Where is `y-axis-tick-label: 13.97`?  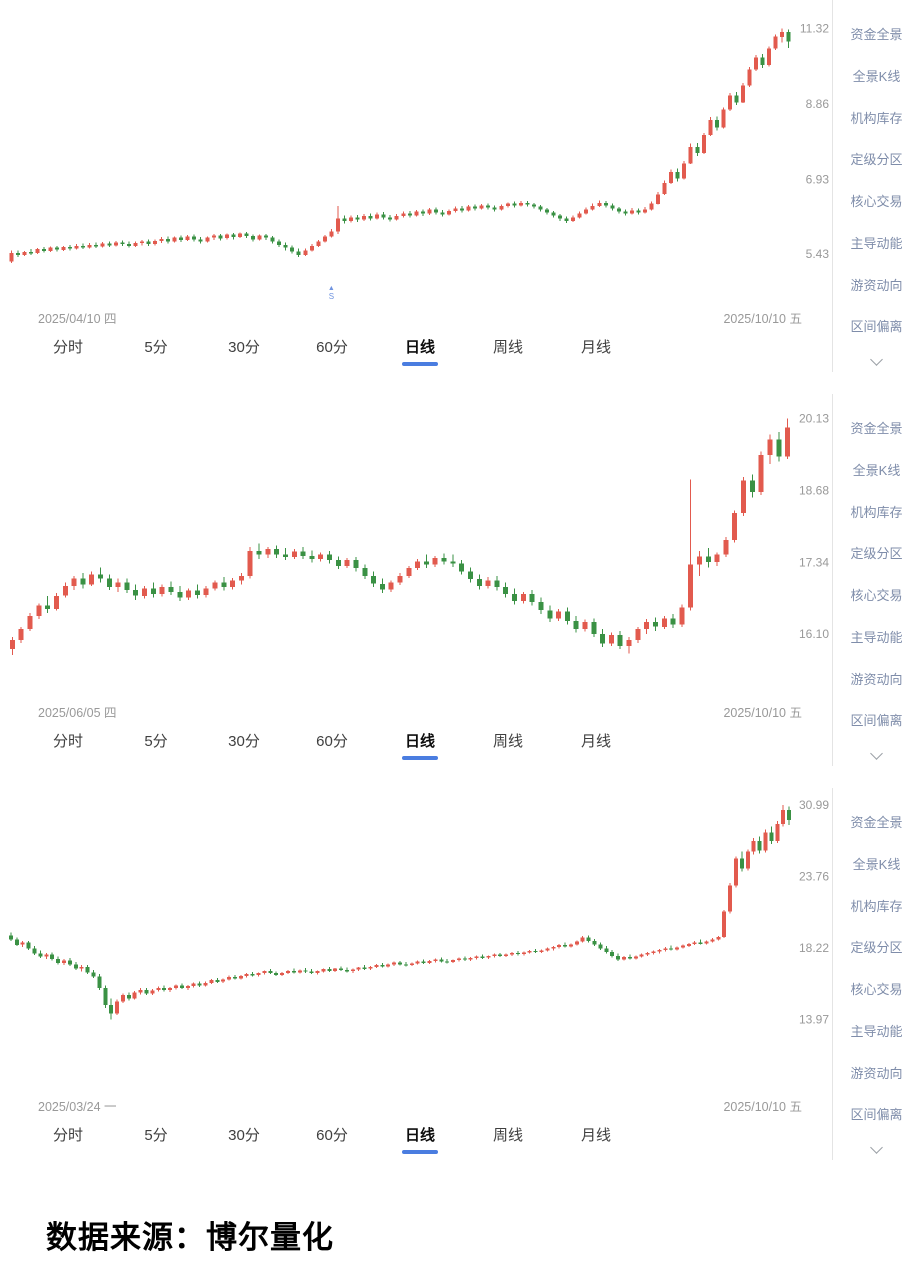
y-axis-tick-label: 13.97 is located at coordinates (814, 1020).